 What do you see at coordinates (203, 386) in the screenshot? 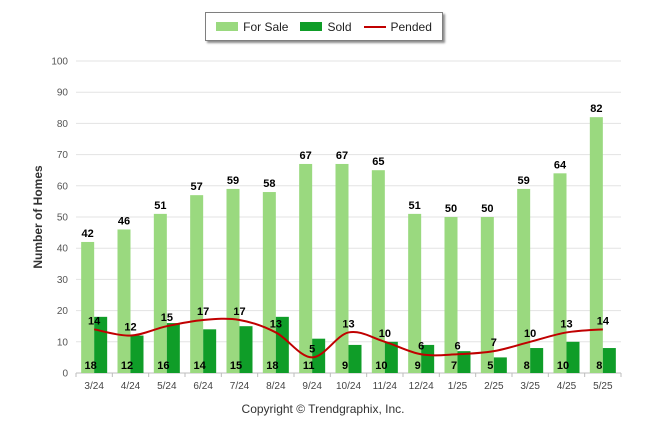
I see `x-tick-label: 6/24` at bounding box center [203, 386].